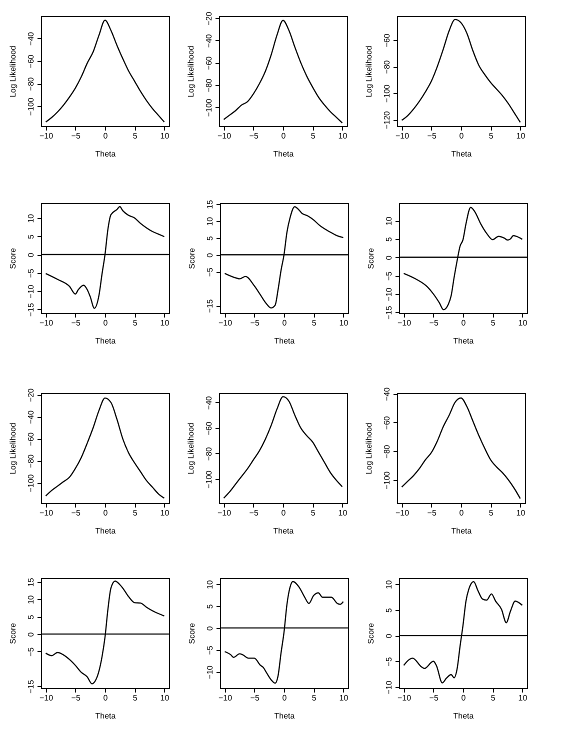  Describe the element at coordinates (209, 18) in the screenshot. I see `y-tick-label: −20` at that location.